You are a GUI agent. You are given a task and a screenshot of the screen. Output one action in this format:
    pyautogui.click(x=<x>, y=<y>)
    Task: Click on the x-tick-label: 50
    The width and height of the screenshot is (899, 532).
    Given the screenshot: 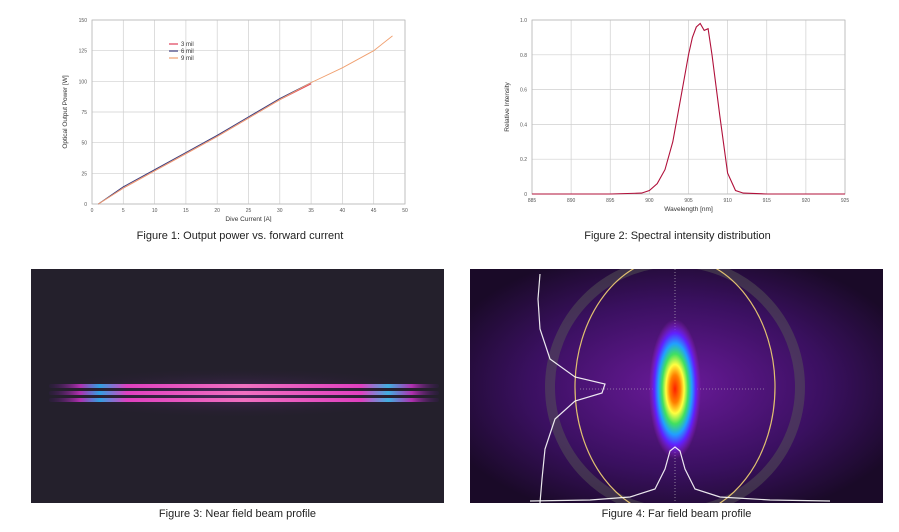 What is the action you would take?
    pyautogui.click(x=405, y=211)
    